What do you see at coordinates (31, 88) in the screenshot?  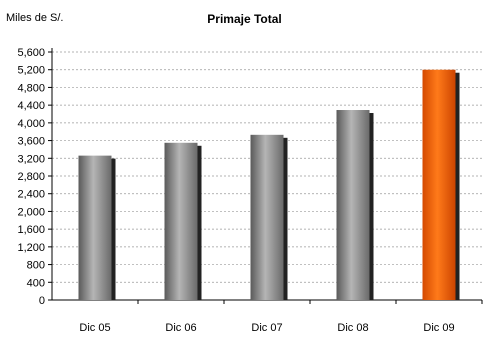 I see `y-tick-label: 4,800` at bounding box center [31, 88].